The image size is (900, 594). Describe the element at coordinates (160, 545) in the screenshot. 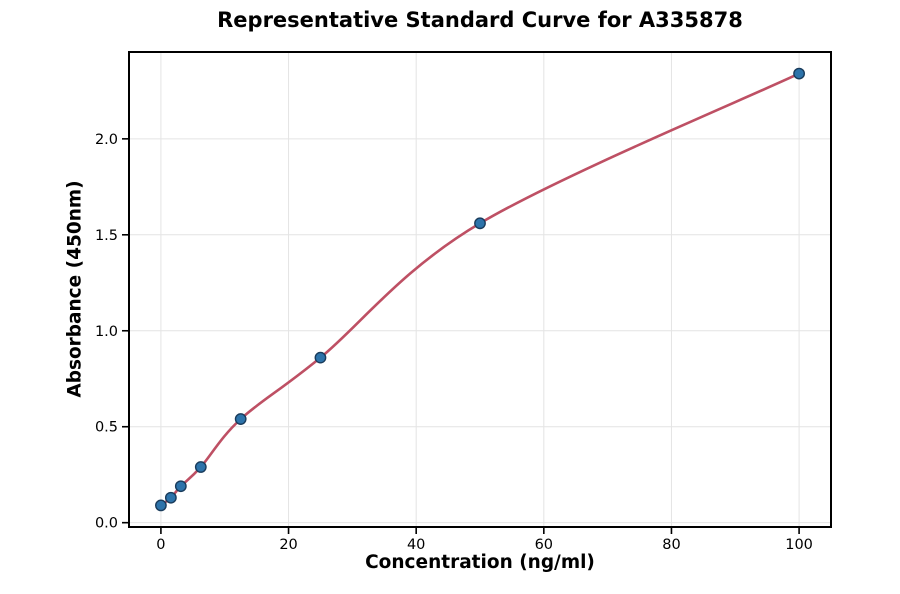

I see `x-tick-label: 0` at that location.